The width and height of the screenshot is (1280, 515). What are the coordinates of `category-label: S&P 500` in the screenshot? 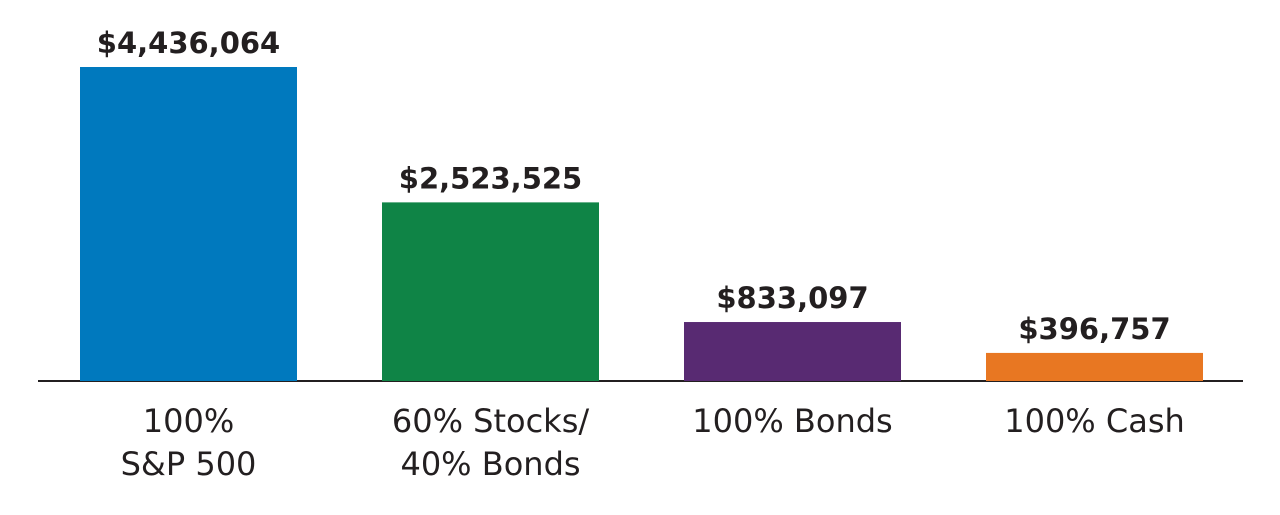 It's located at (189, 464).